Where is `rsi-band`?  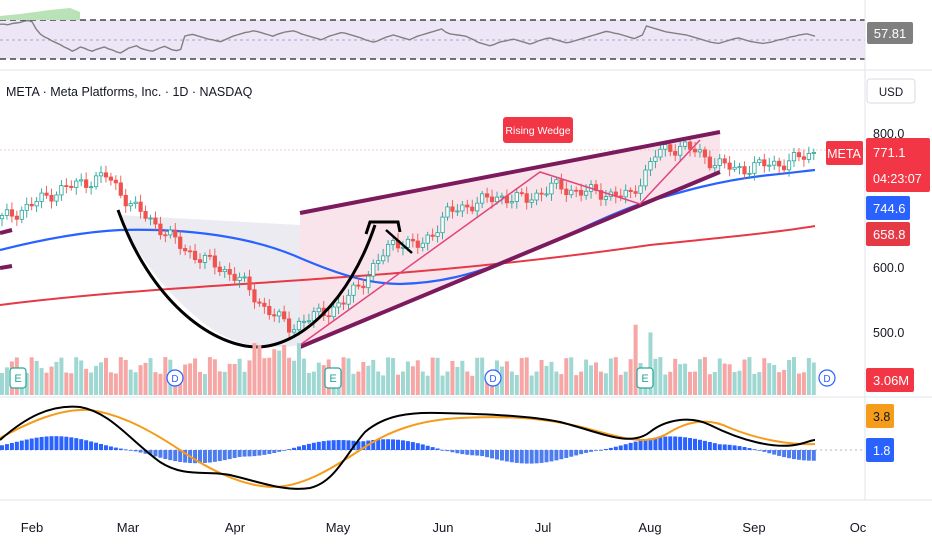
rsi-band is located at coordinates (432, 39).